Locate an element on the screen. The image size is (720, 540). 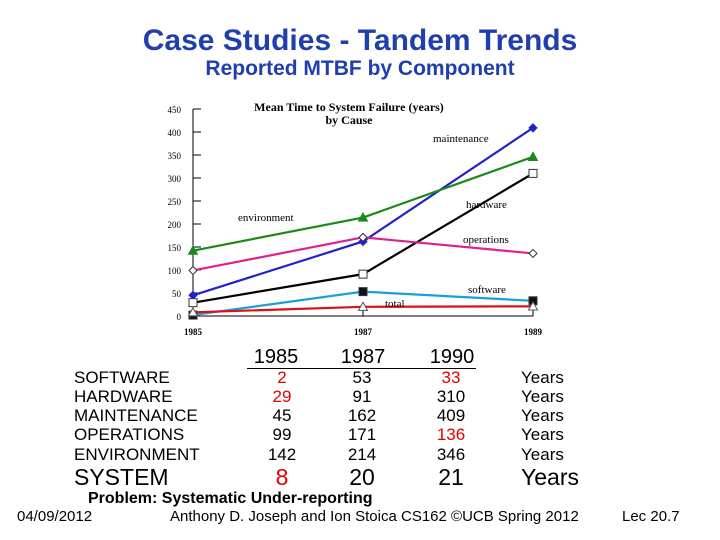
y-tick-label: 200 is located at coordinates (175, 225).